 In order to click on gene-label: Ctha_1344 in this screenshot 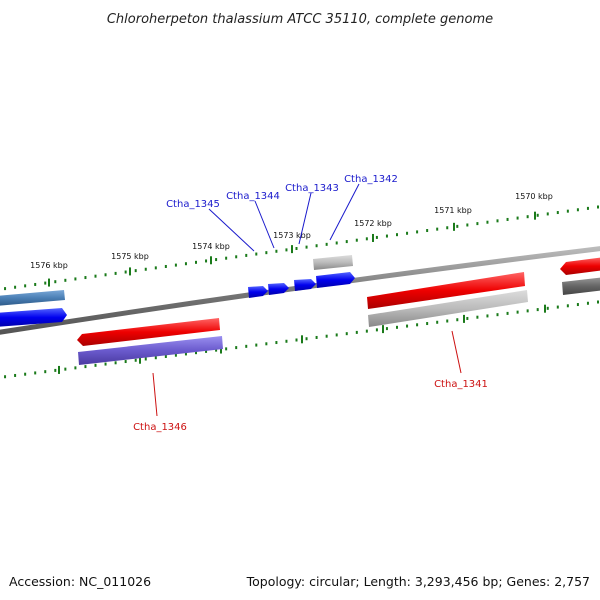, I will do `click(253, 196)`.